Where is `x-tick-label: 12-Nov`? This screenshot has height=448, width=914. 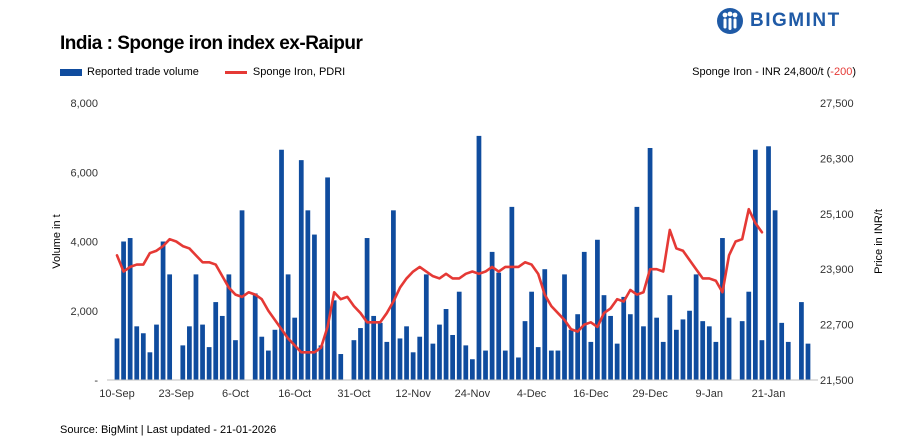 x-tick-label: 12-Nov is located at coordinates (413, 394).